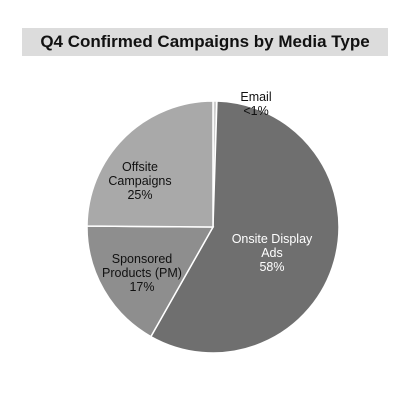 The width and height of the screenshot is (410, 410). What do you see at coordinates (272, 246) in the screenshot?
I see `category-label: Onsite Display Ads` at bounding box center [272, 246].